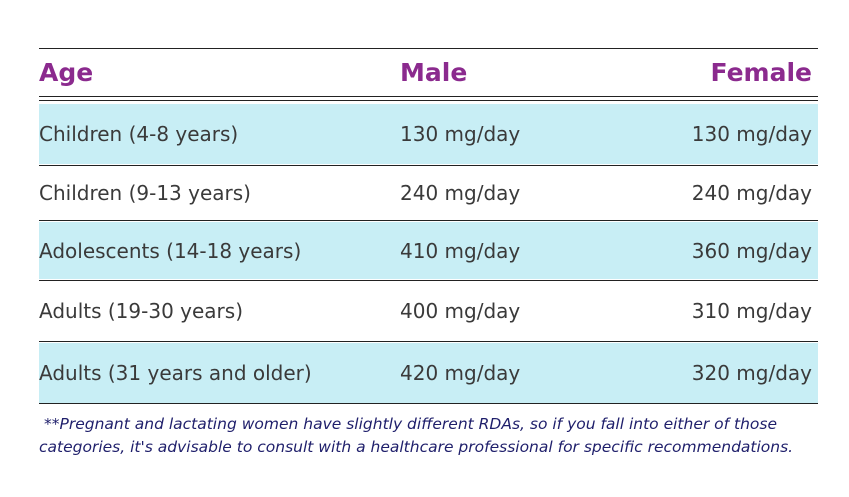  What do you see at coordinates (751, 250) in the screenshot?
I see `table-cell: 360 mg/day` at bounding box center [751, 250].